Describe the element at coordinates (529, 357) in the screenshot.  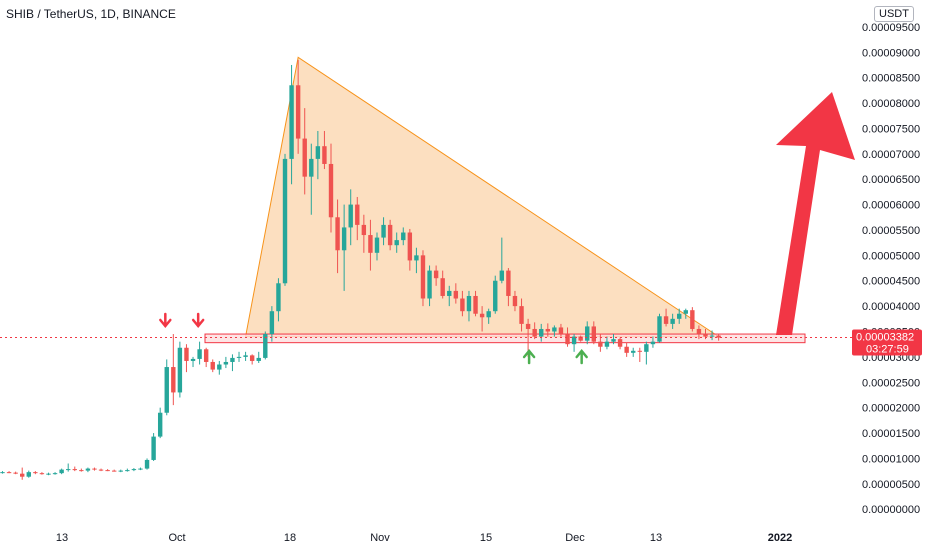
I see `up-arrow-icon` at that location.